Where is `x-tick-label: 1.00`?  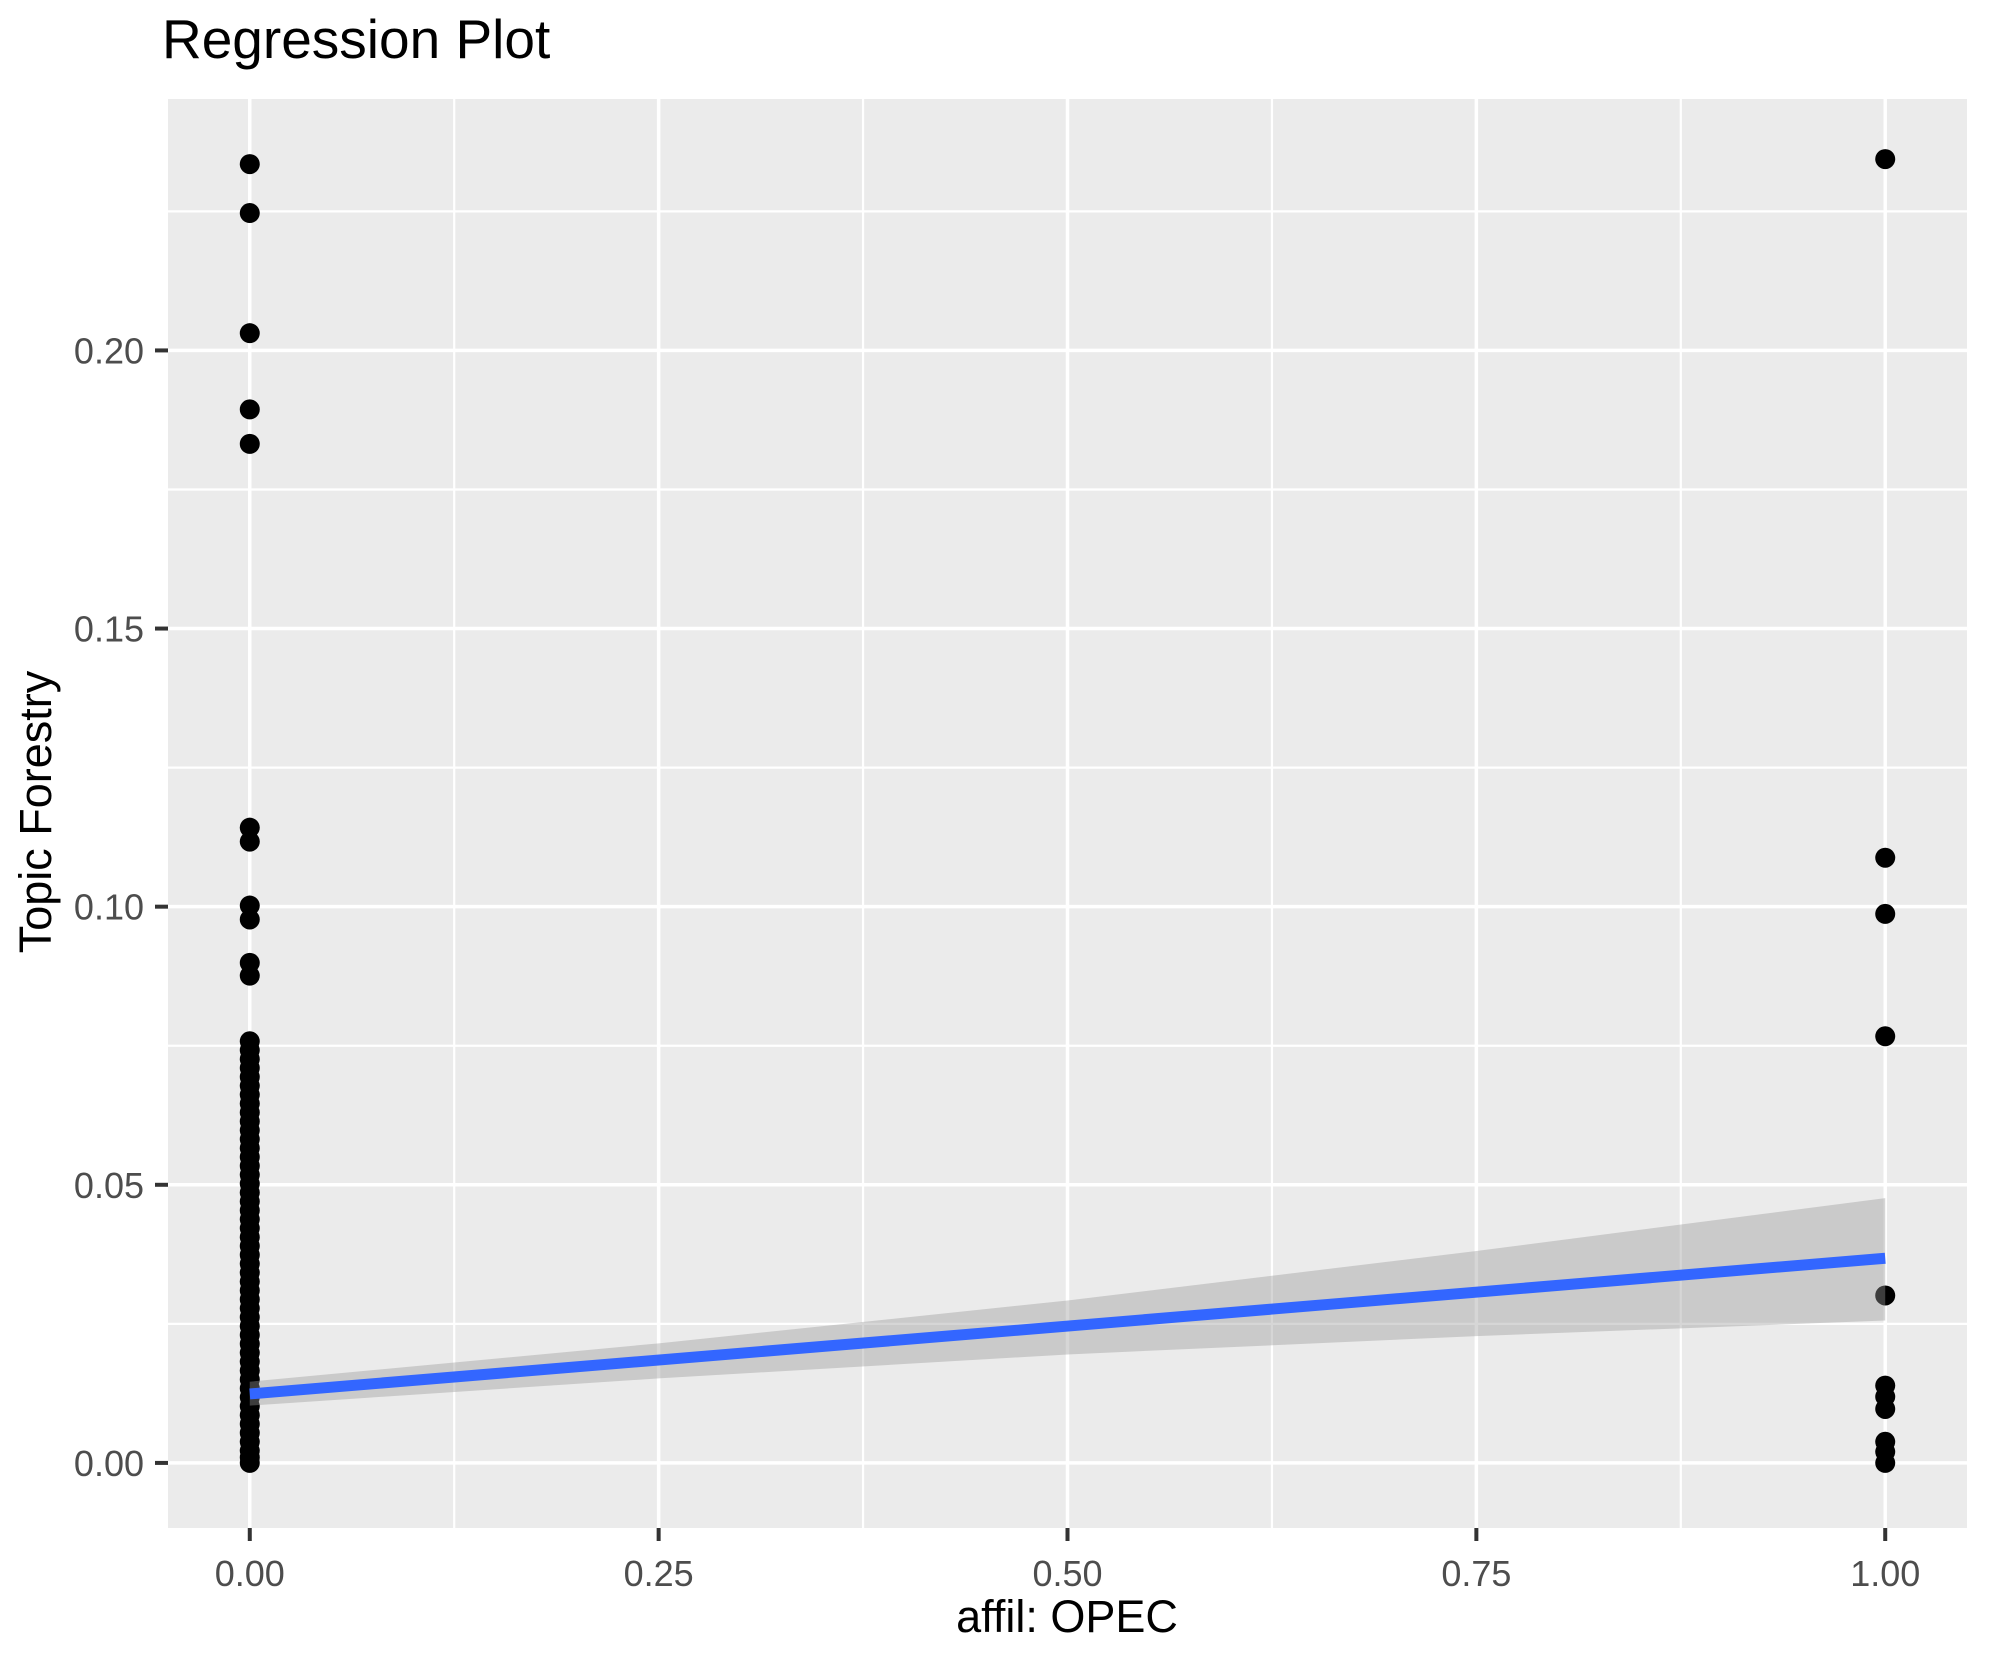 x-tick-label: 1.00 is located at coordinates (1885, 1573).